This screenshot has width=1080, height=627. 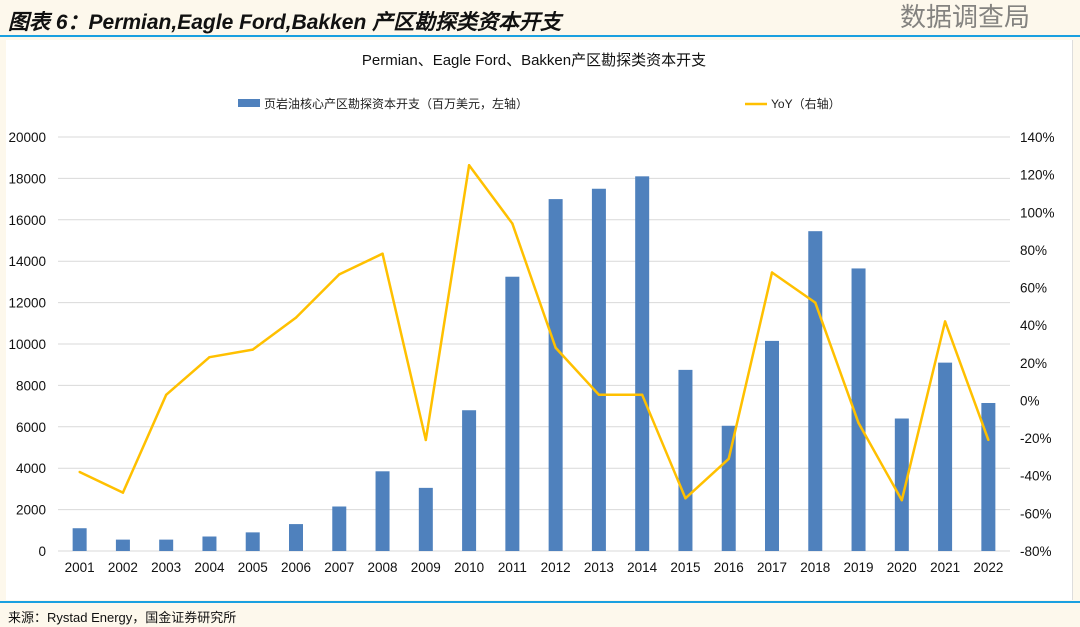 I want to click on bar-2018, so click(x=815, y=391).